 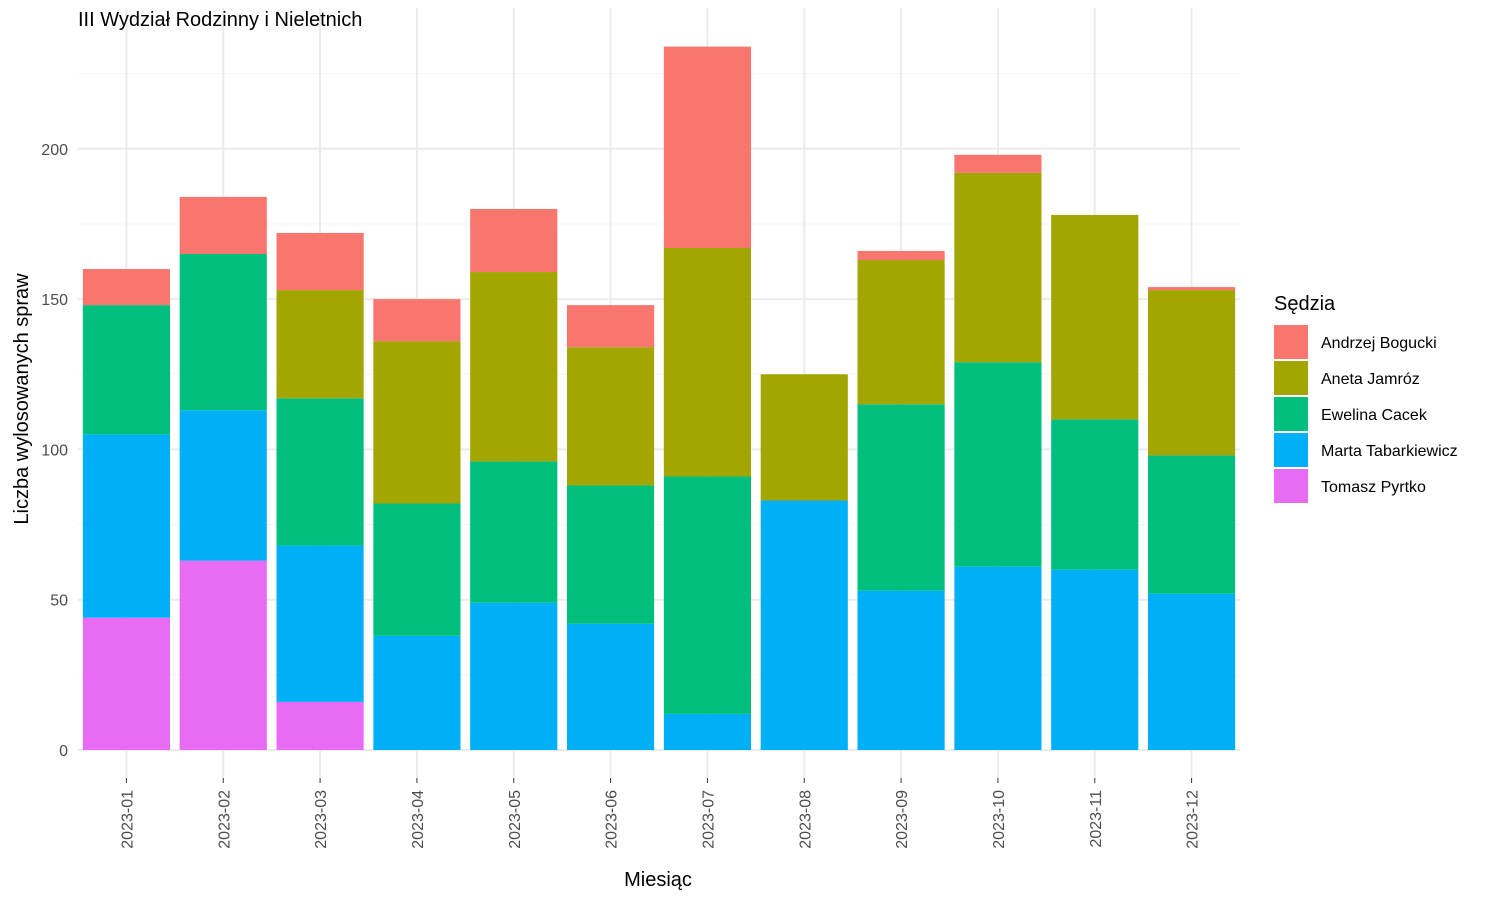 I want to click on x-tick-label: 2023-09, so click(x=902, y=819).